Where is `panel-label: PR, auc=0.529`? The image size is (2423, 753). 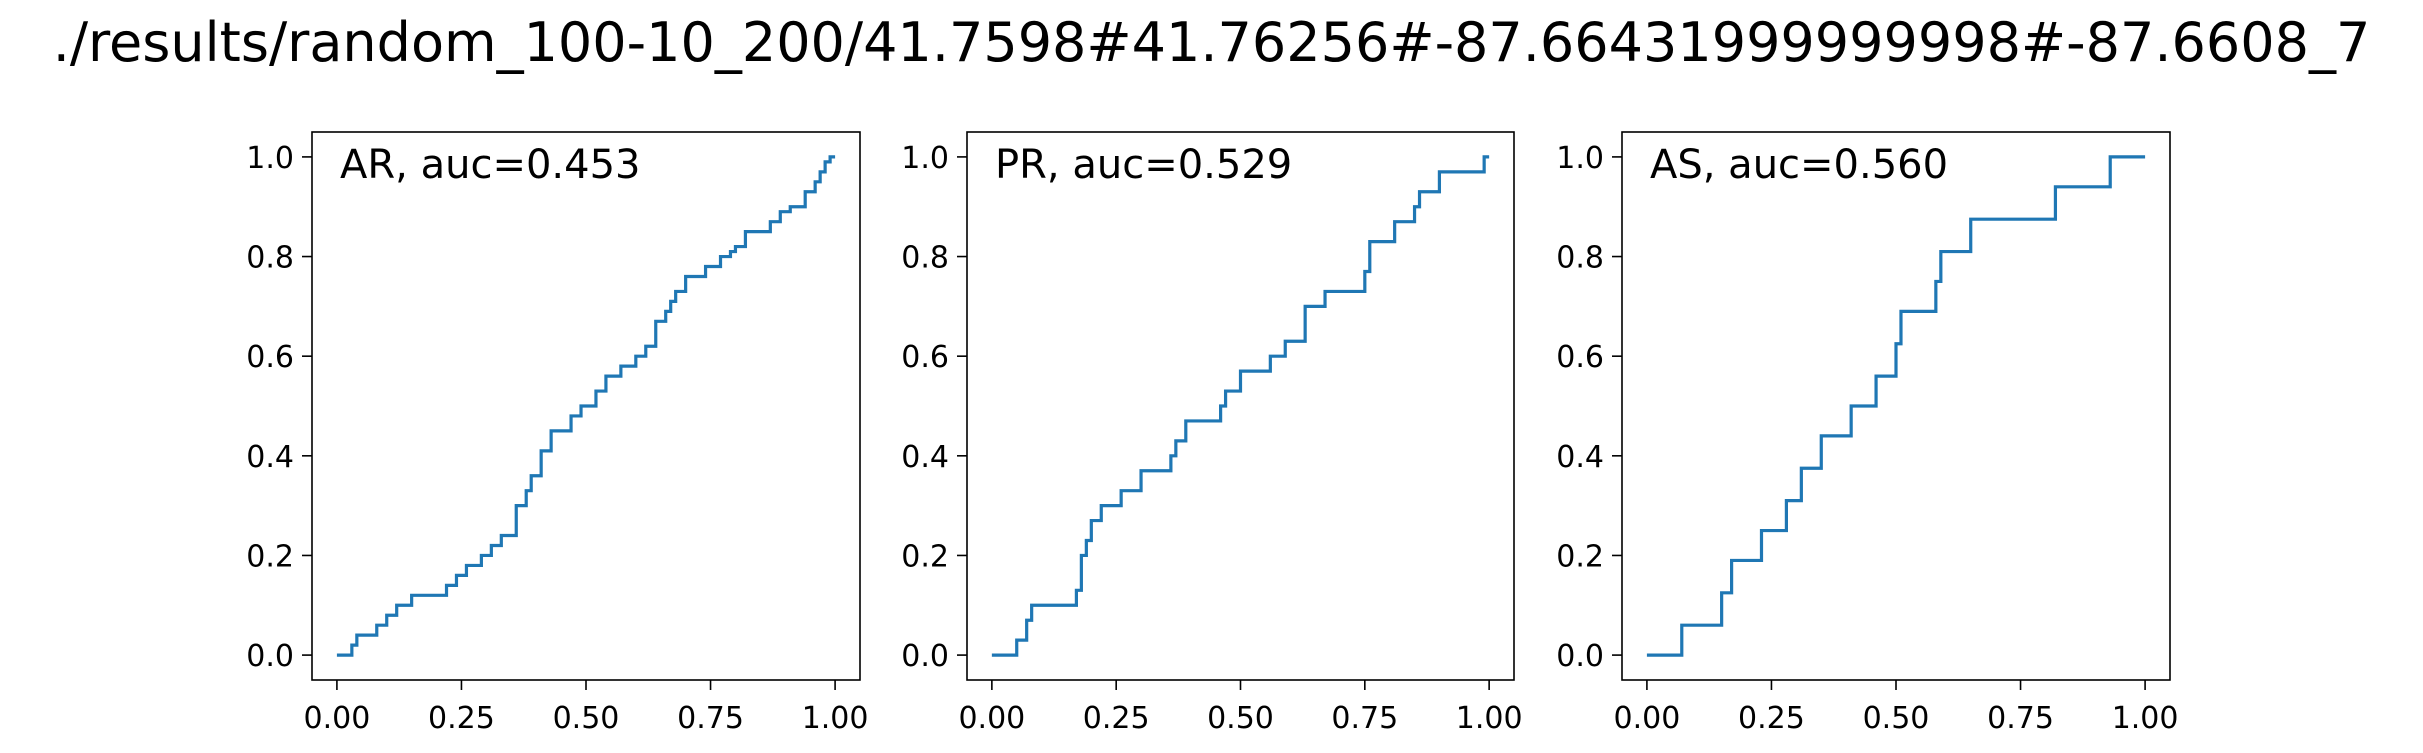 panel-label: PR, auc=0.529 is located at coordinates (1143, 165).